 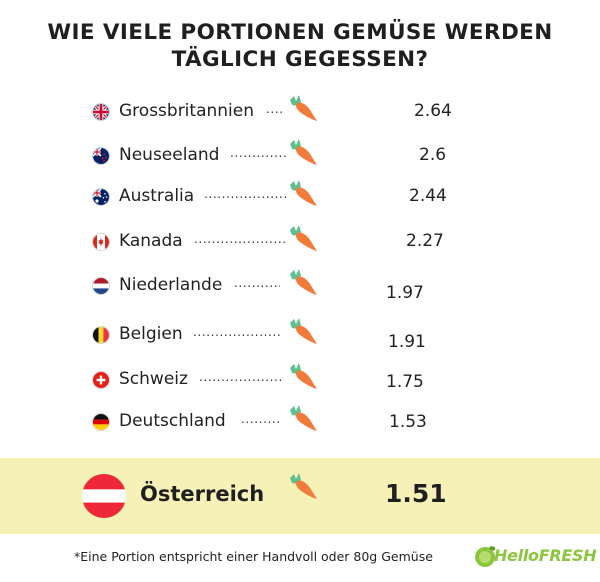 I want to click on hellofresh-lime-logo-icon, so click(x=485, y=556).